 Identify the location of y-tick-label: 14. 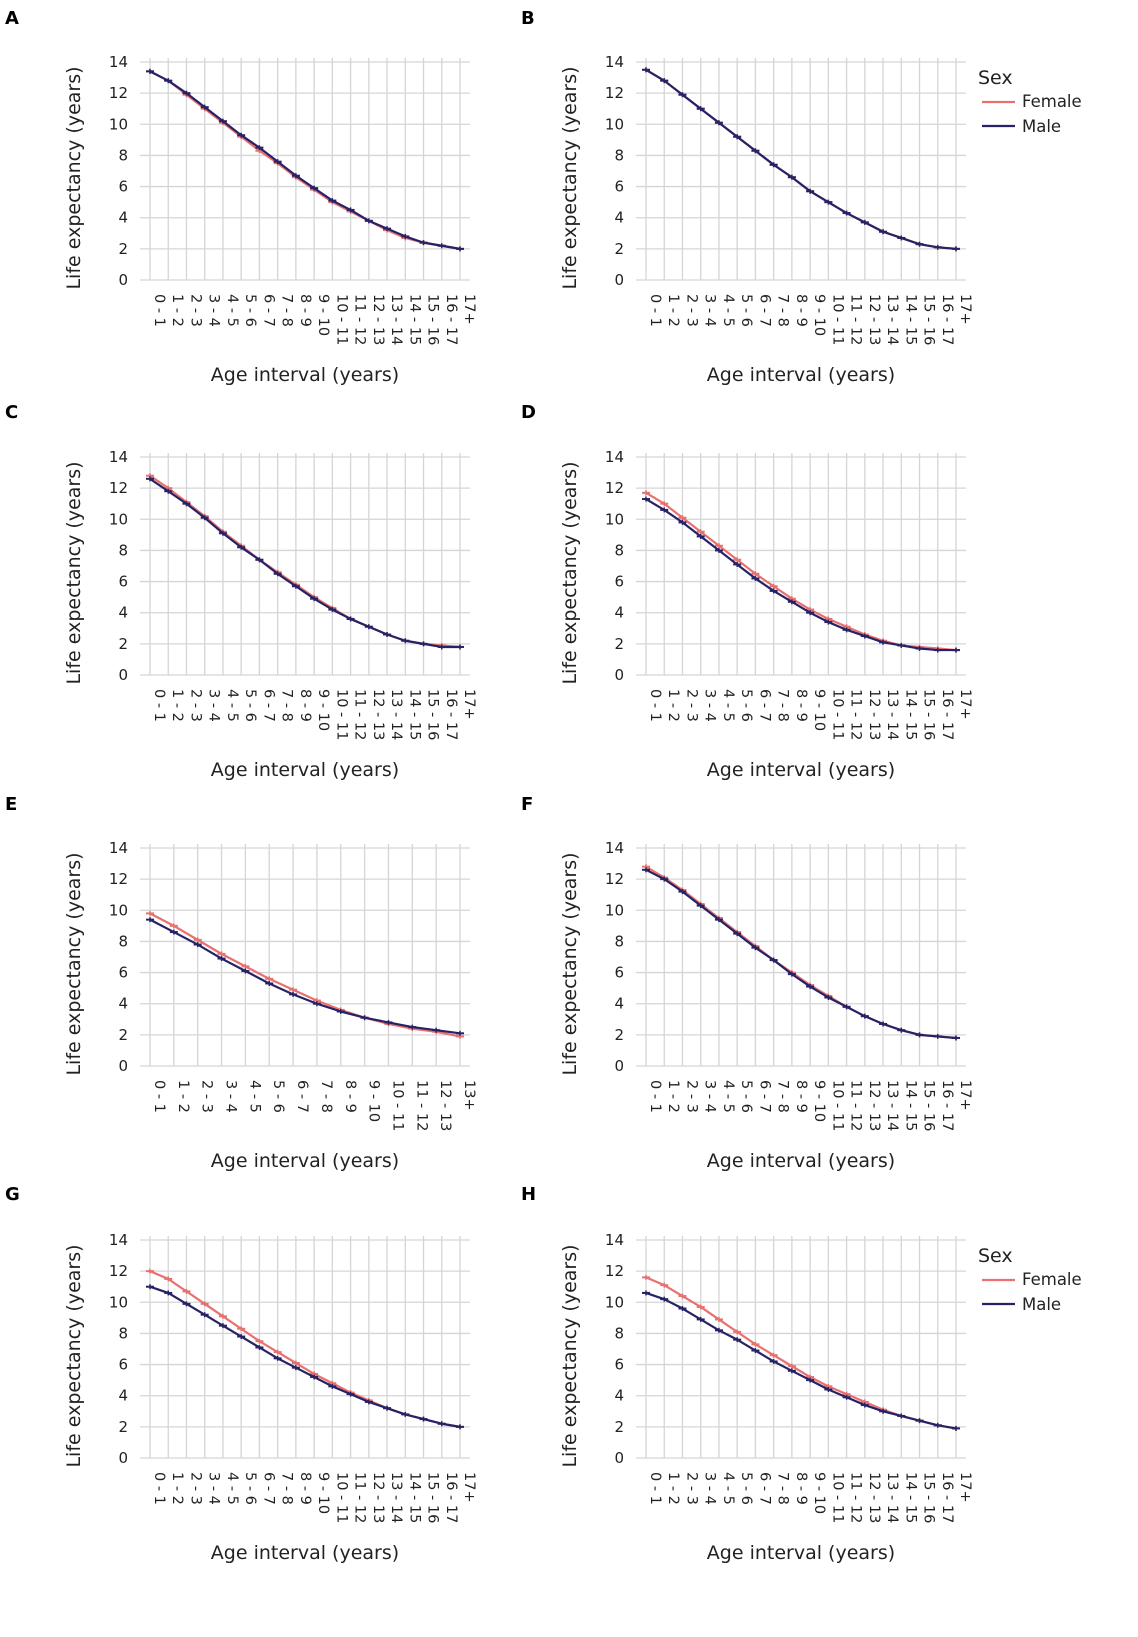
(614, 457).